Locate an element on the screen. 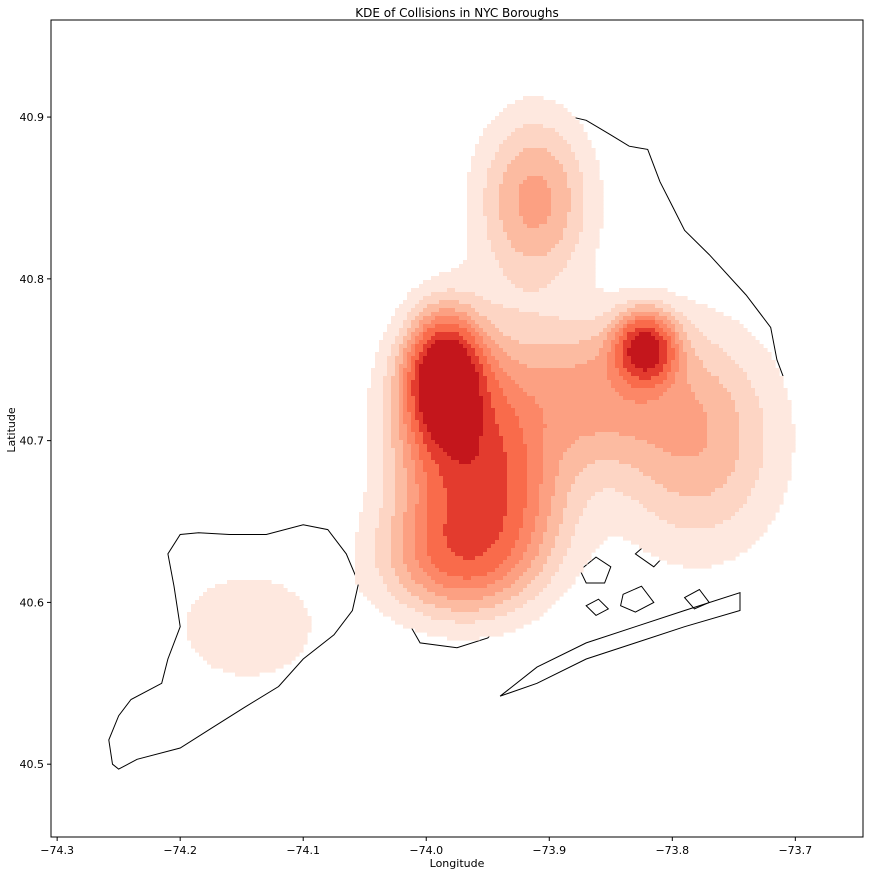 The width and height of the screenshot is (869, 880). x-tick-label: −74.3 is located at coordinates (57, 850).